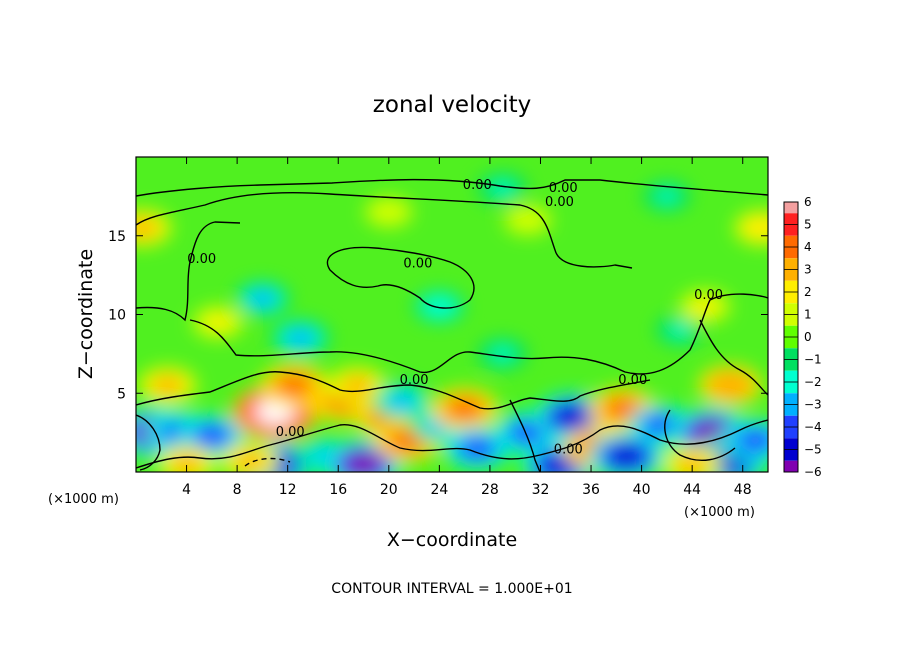 The image size is (904, 654). What do you see at coordinates (541, 490) in the screenshot?
I see `x-tick-label: 32` at bounding box center [541, 490].